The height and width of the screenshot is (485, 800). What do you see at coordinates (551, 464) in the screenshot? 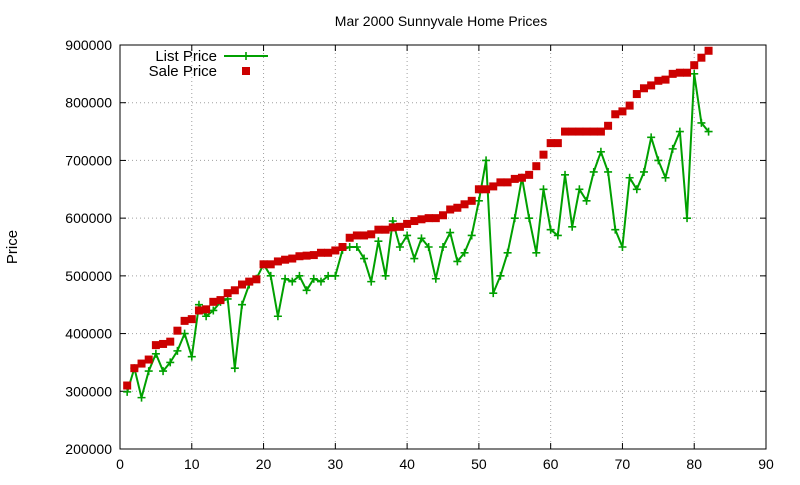
I see `x-tick-label: 60` at bounding box center [551, 464].